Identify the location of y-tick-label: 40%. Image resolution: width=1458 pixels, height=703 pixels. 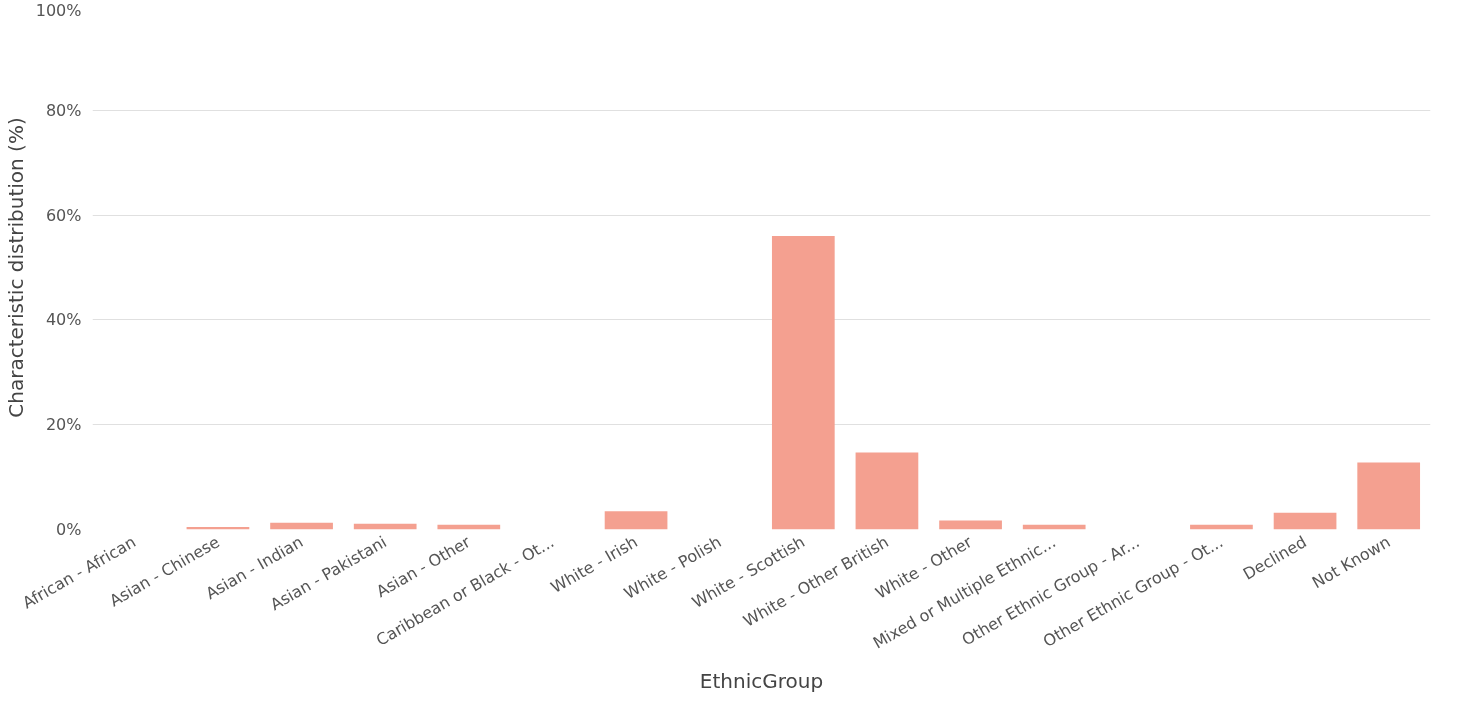
(63, 320).